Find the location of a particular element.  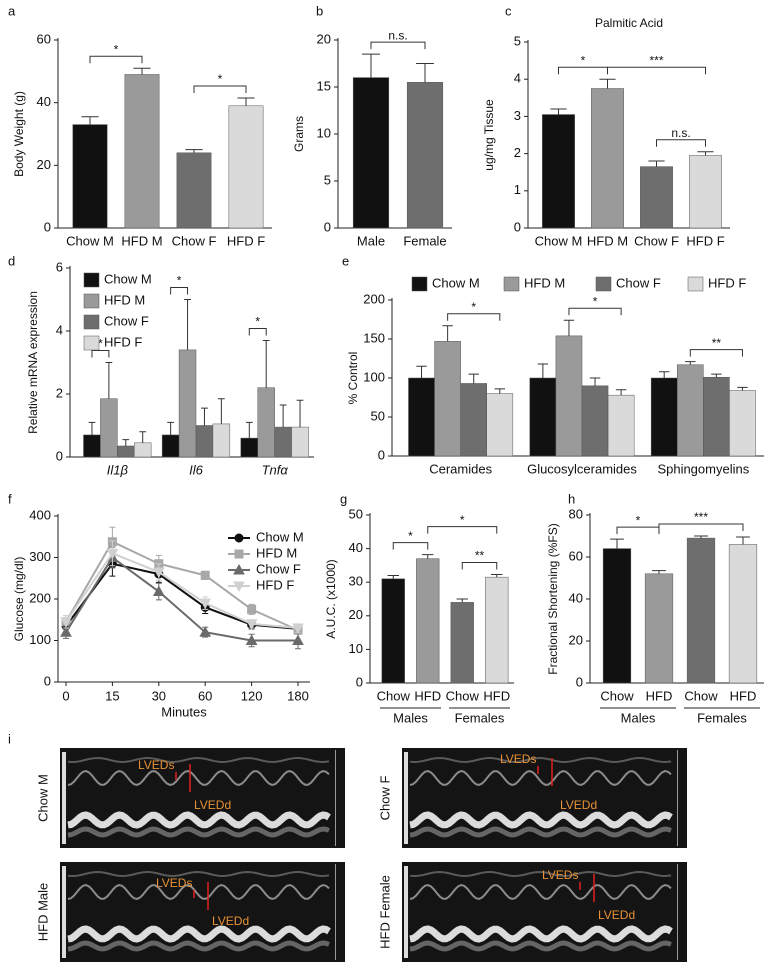

y-tick-label: 15 is located at coordinates (324, 85).